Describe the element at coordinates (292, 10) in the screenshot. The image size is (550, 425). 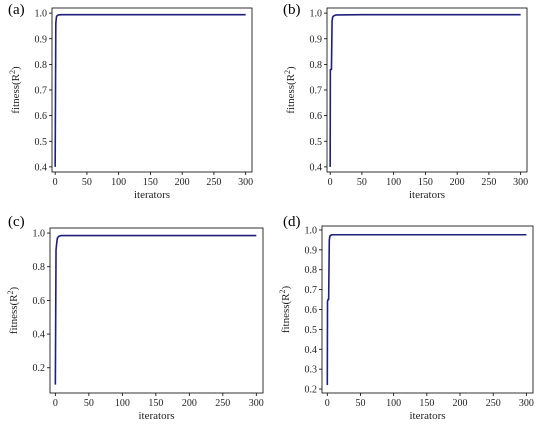
I see `panel-label: (b)` at that location.